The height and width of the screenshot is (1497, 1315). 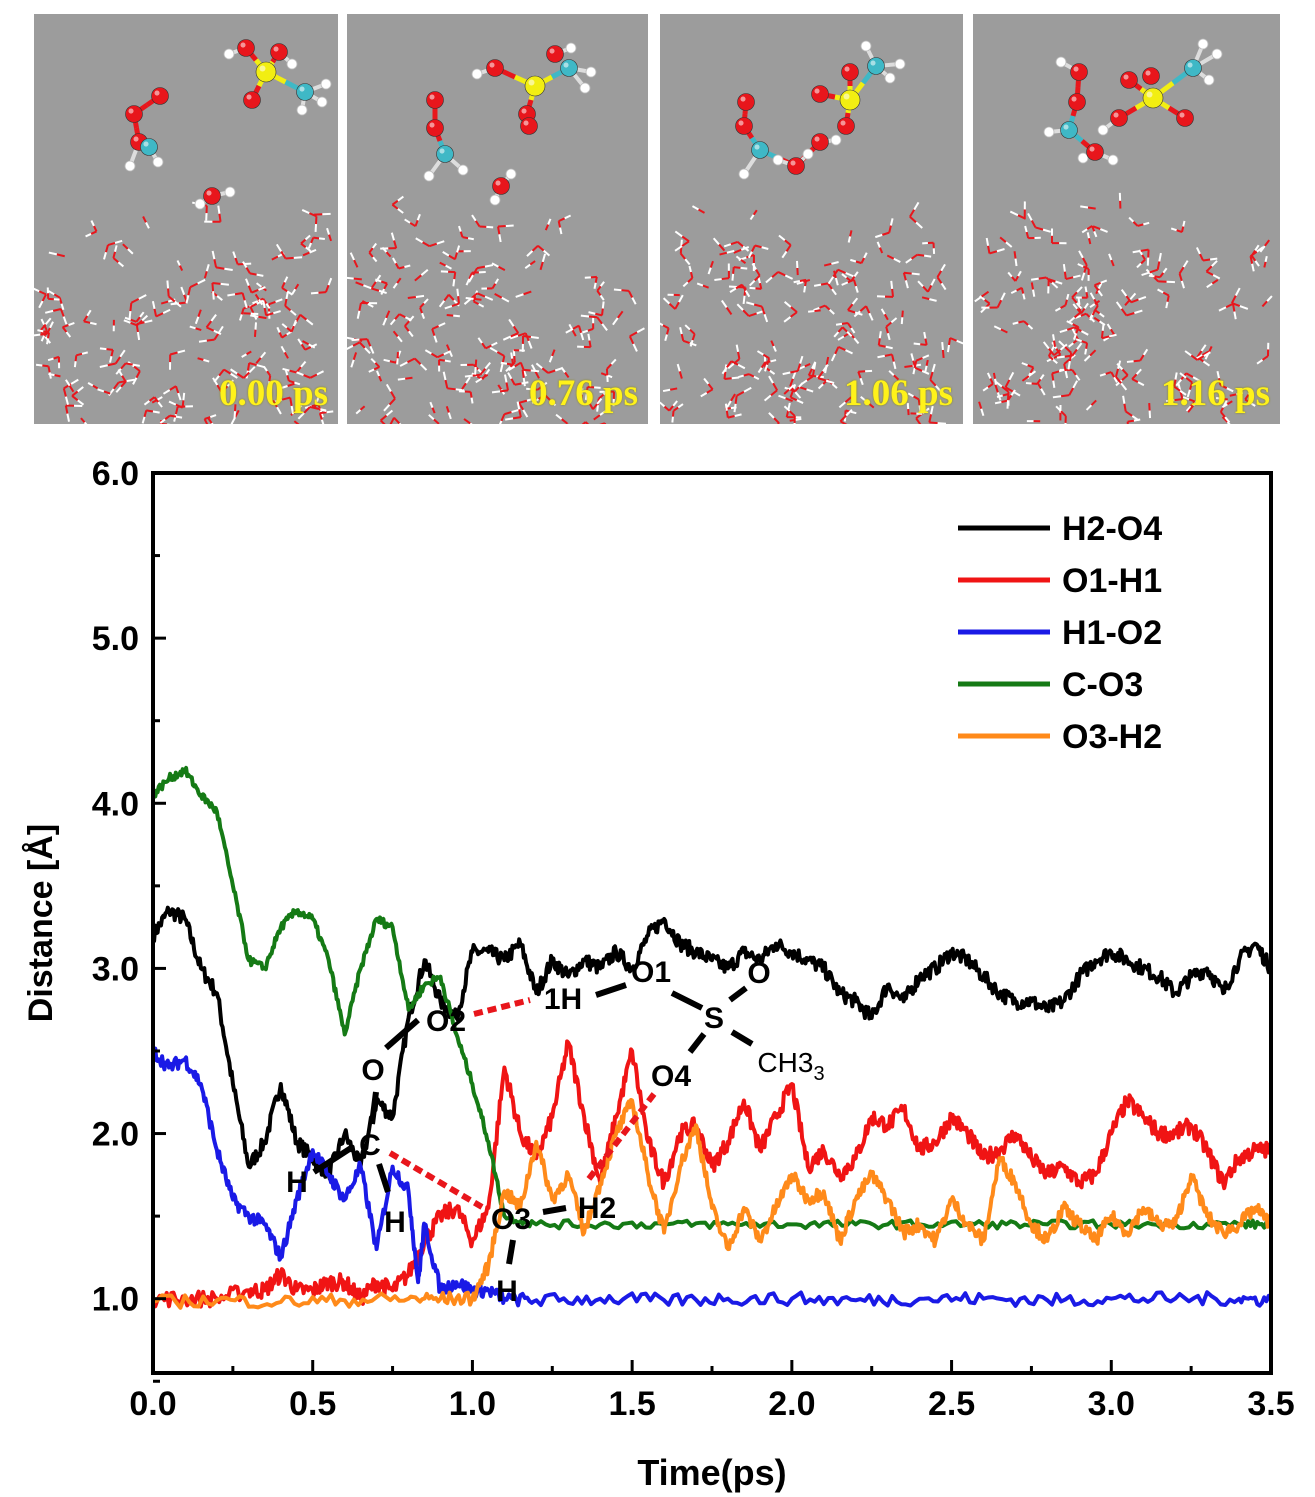 What do you see at coordinates (563, 999) in the screenshot?
I see `atom-1H: 1H` at bounding box center [563, 999].